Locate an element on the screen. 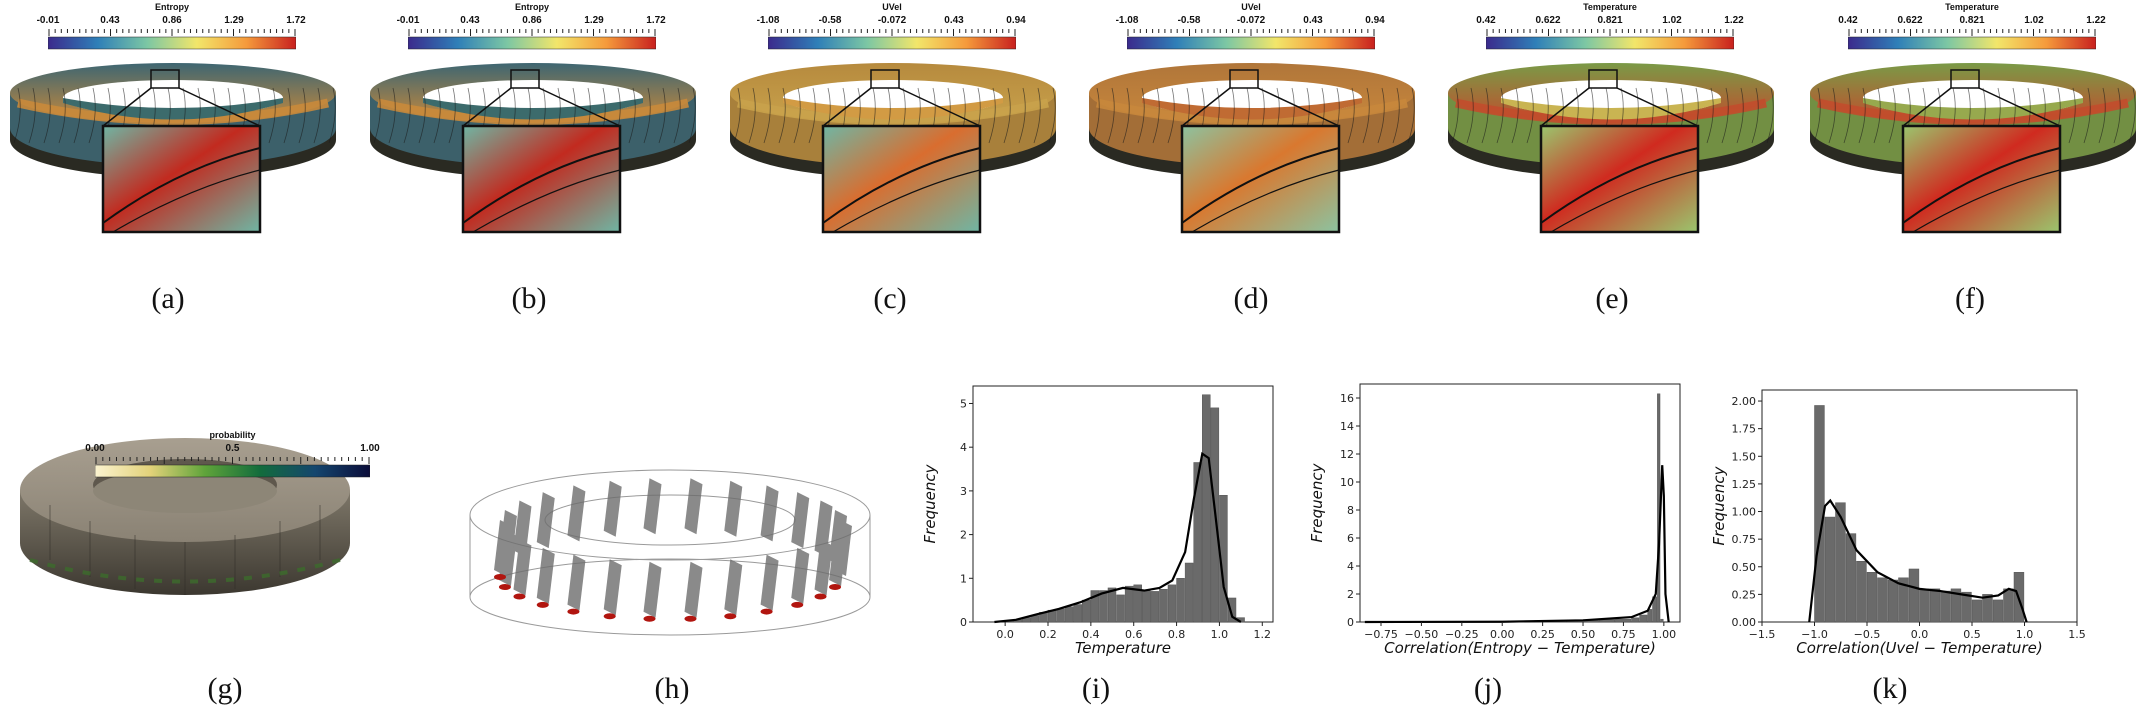  colorbar-tick-label: 1.72 is located at coordinates (656, 20).